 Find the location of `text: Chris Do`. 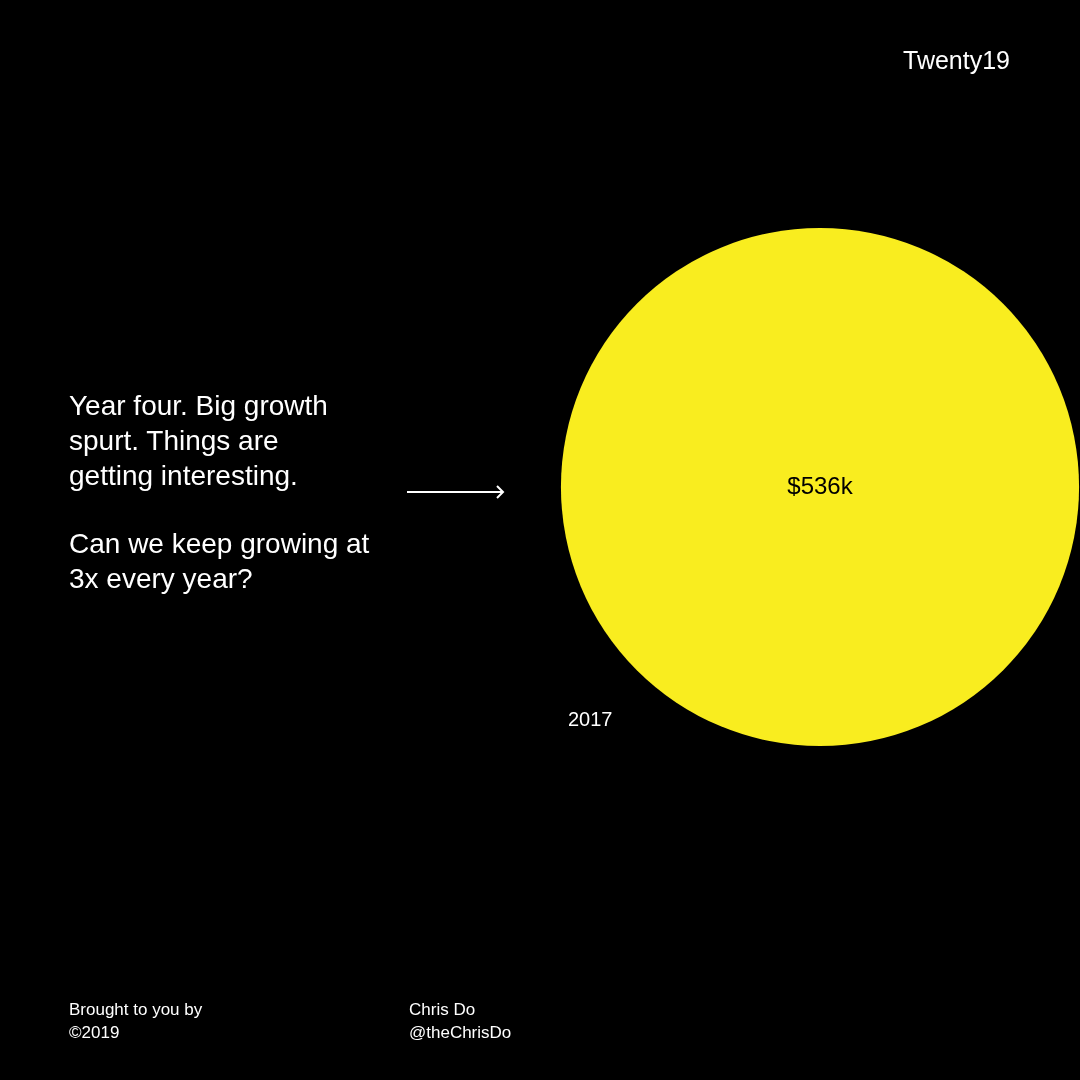

text: Chris Do is located at coordinates (442, 1010).